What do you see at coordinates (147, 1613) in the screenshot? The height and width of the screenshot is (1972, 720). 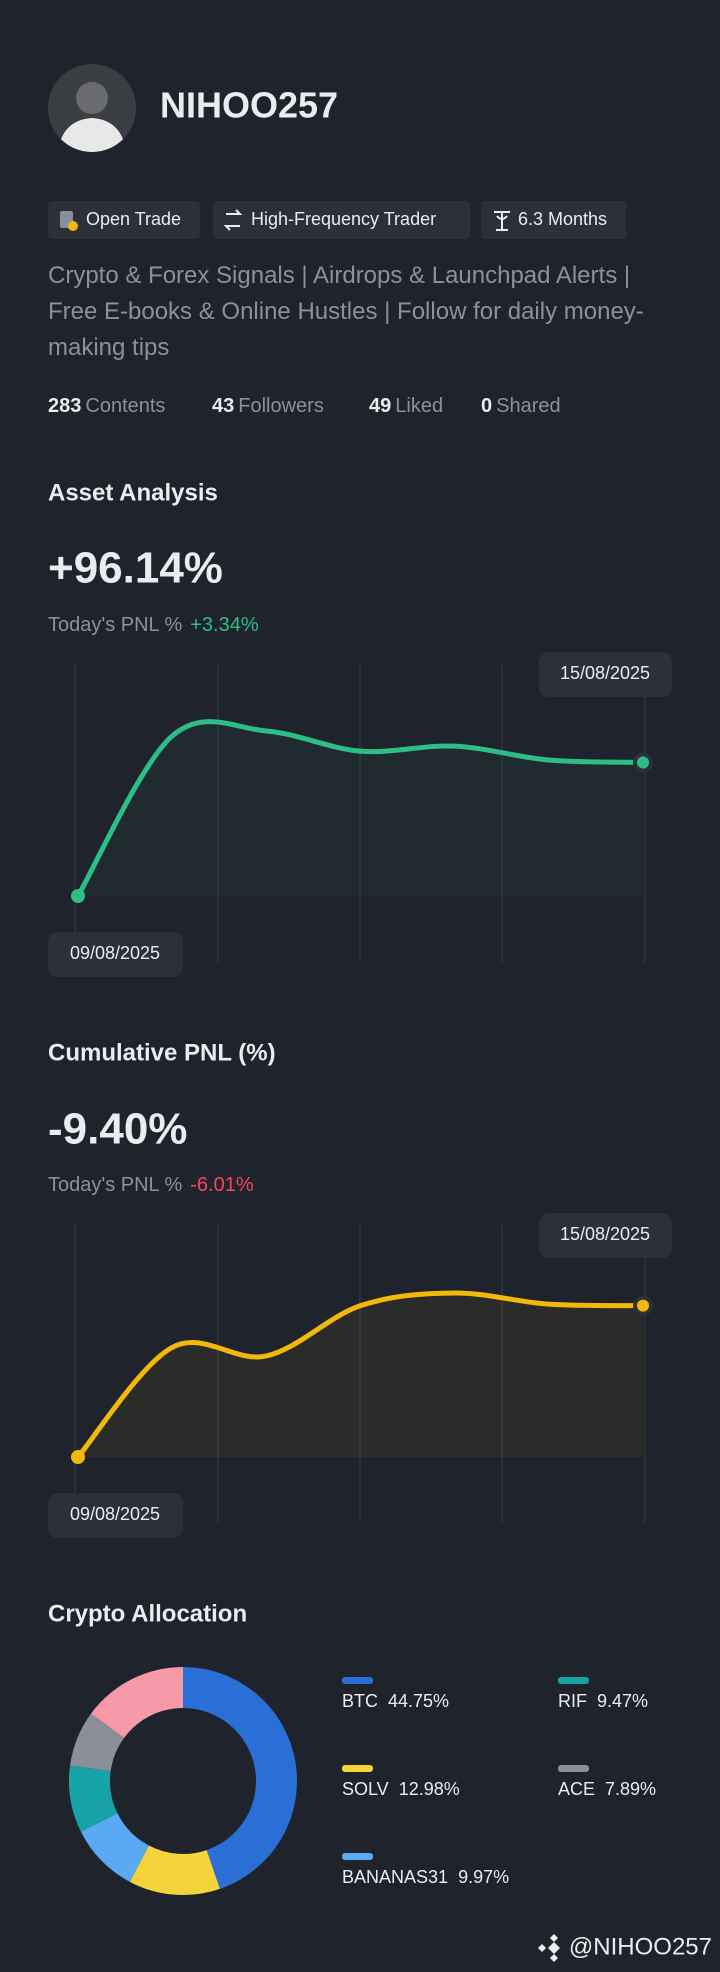 I see `section-title: Crypto Allocation` at bounding box center [147, 1613].